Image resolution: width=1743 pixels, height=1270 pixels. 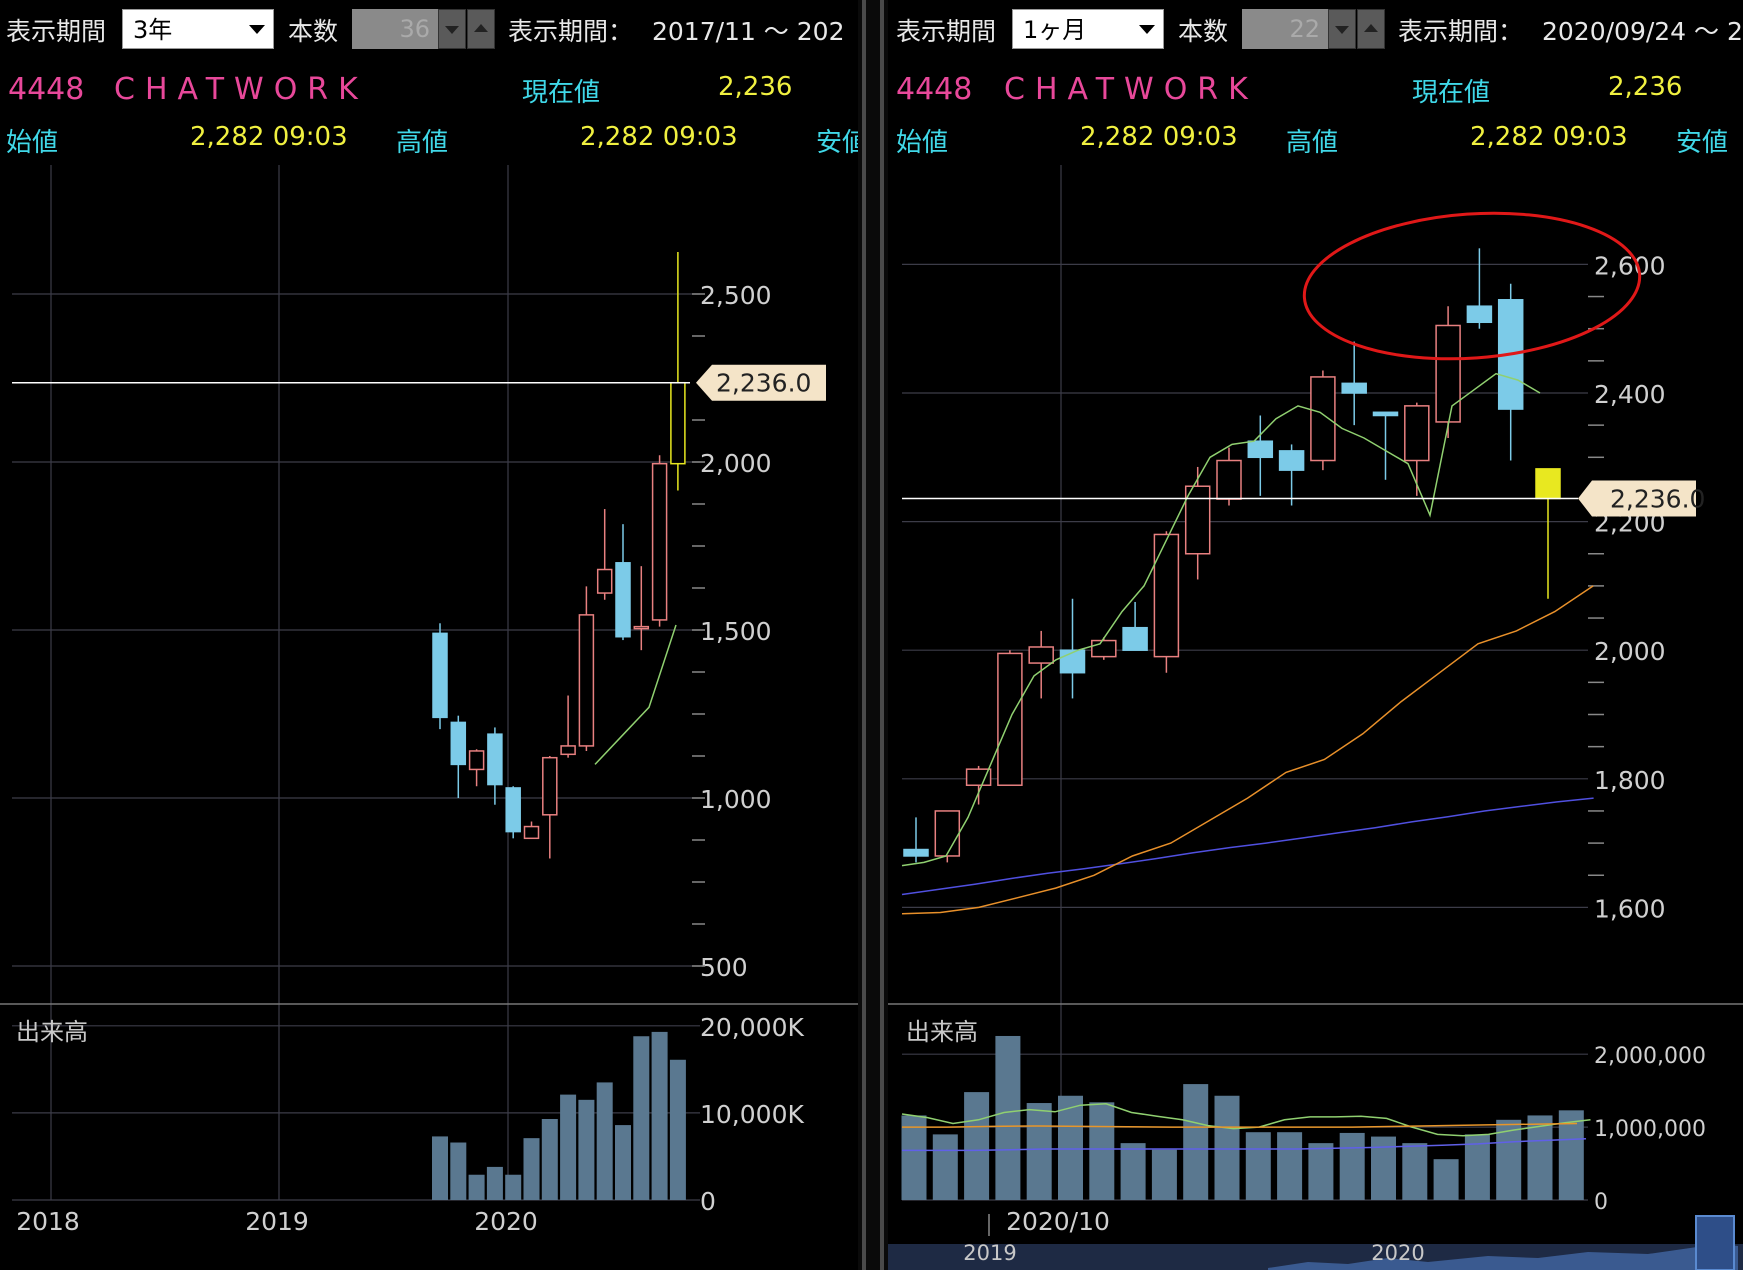 What do you see at coordinates (313, 31) in the screenshot?
I see `count-label: 本数` at bounding box center [313, 31].